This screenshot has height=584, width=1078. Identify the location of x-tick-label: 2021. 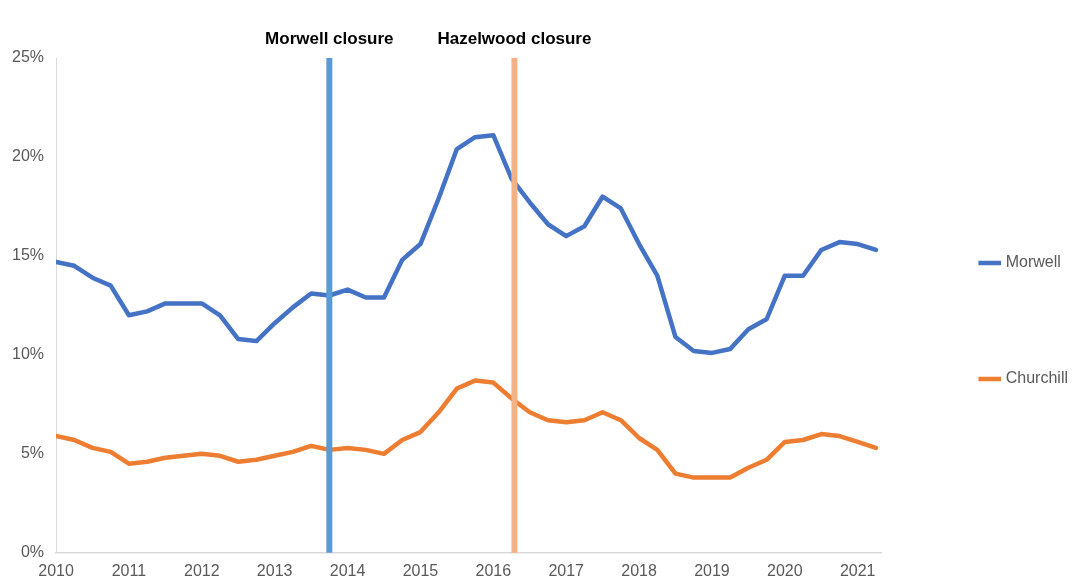
(857, 570).